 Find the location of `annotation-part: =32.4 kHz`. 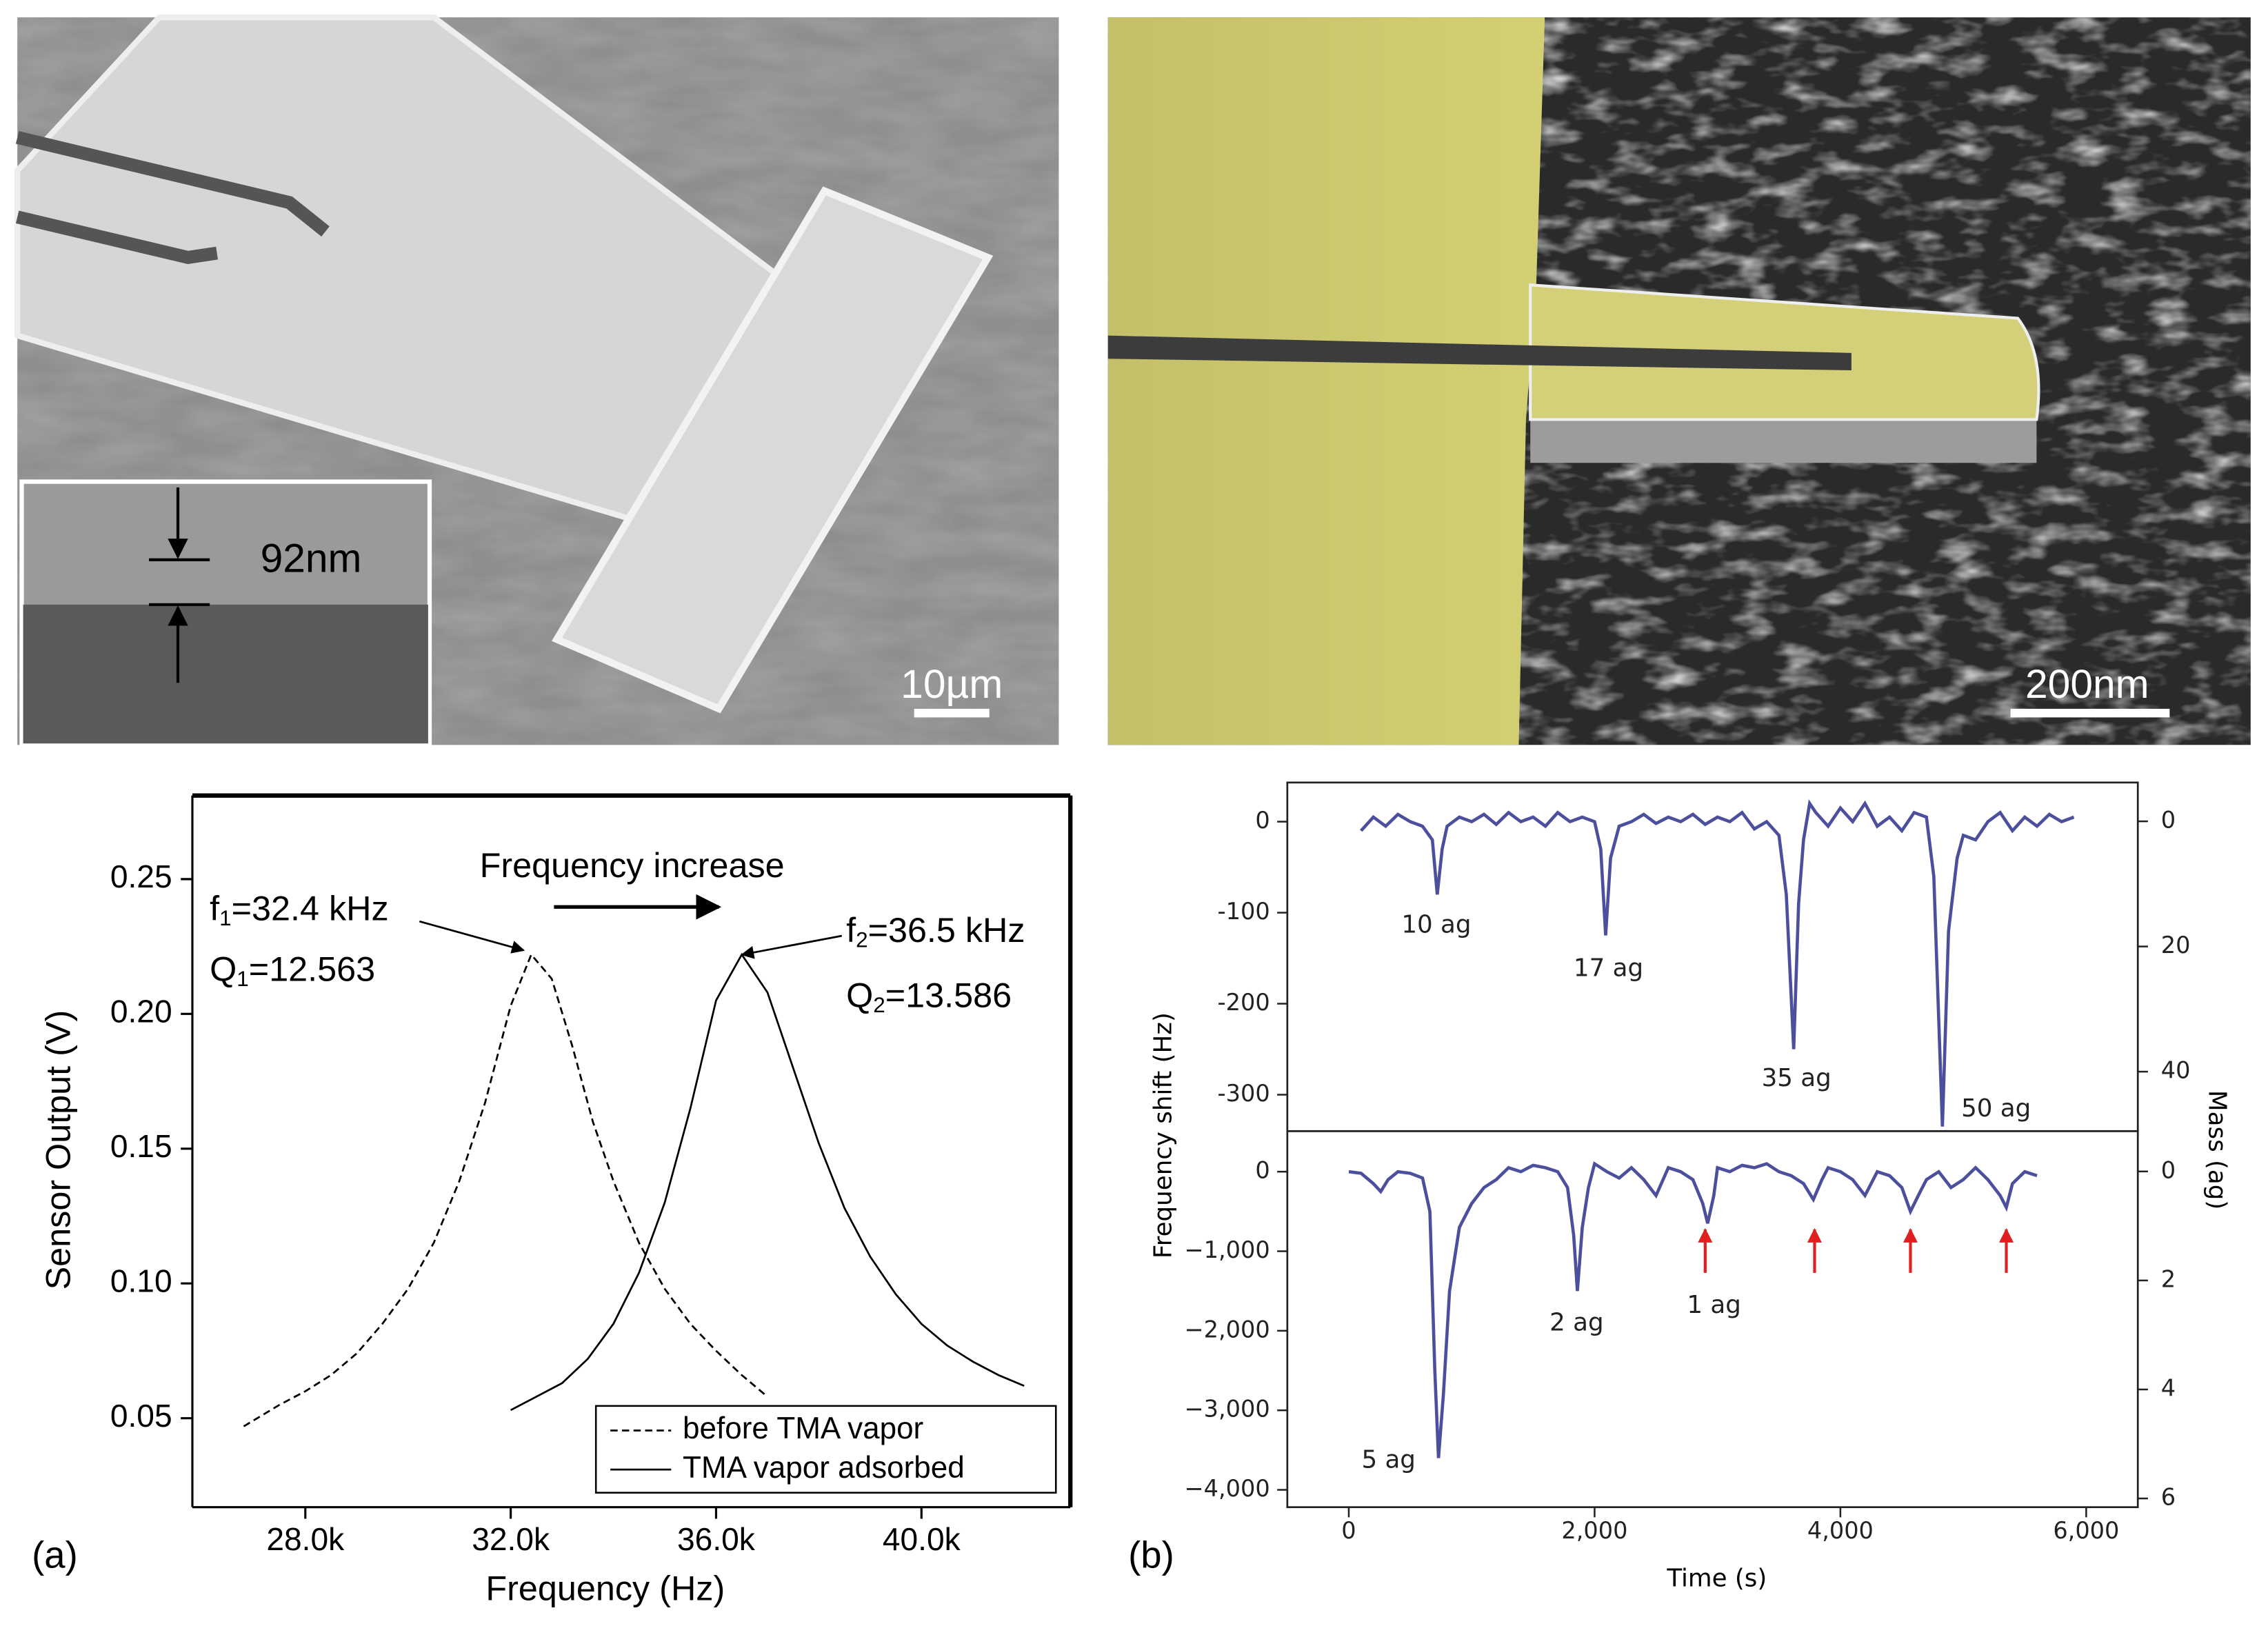

annotation-part: =32.4 kHz is located at coordinates (310, 908).